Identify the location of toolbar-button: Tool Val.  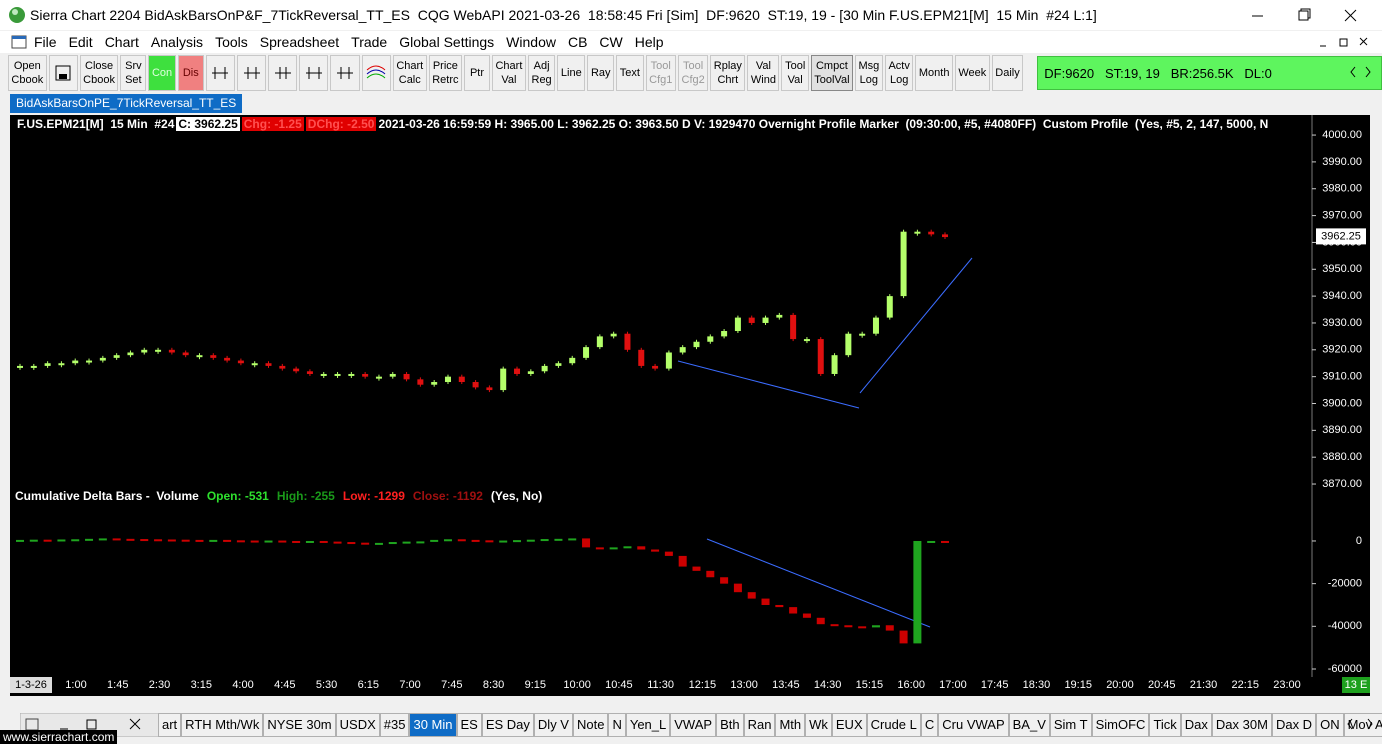
(795, 73).